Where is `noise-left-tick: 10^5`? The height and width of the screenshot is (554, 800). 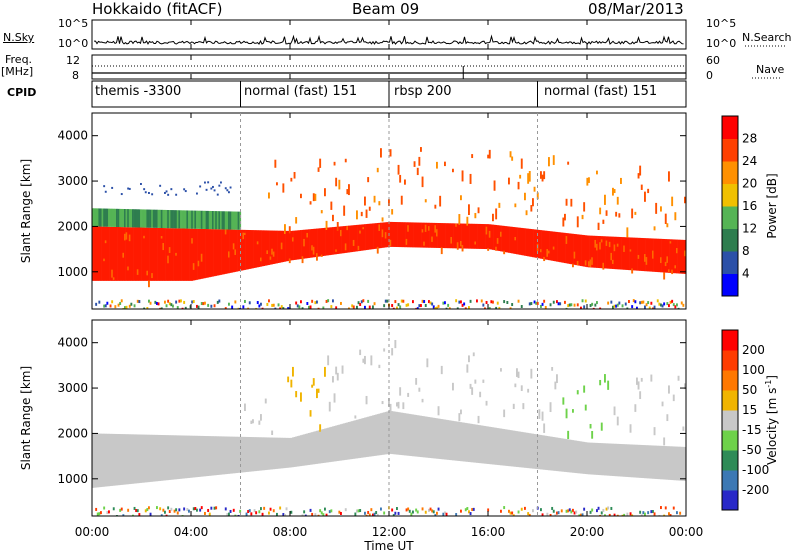 noise-left-tick: 10^5 is located at coordinates (73, 23).